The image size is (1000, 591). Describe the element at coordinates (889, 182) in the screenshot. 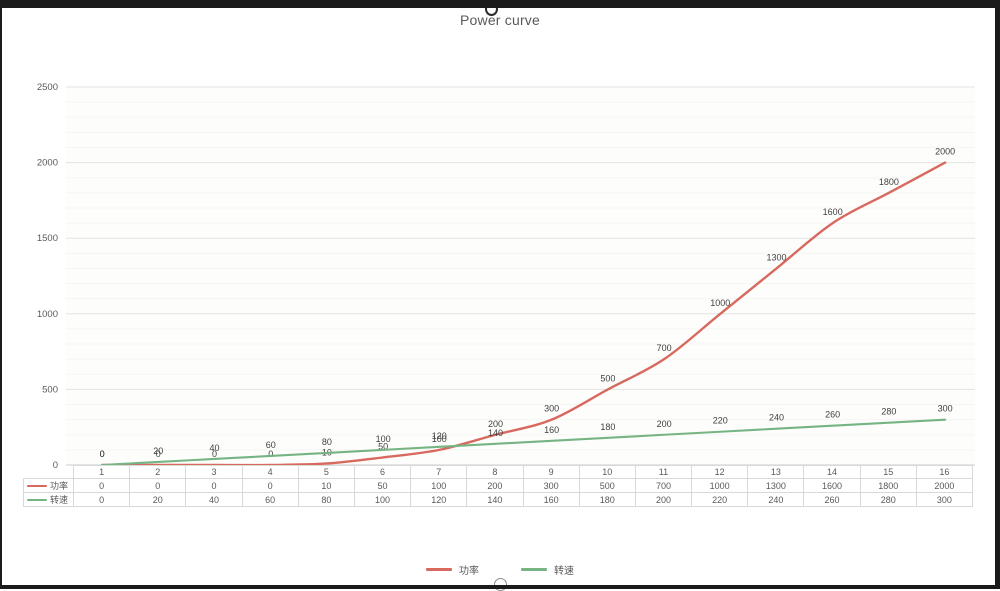

I see `data-label-功率: 1800` at that location.